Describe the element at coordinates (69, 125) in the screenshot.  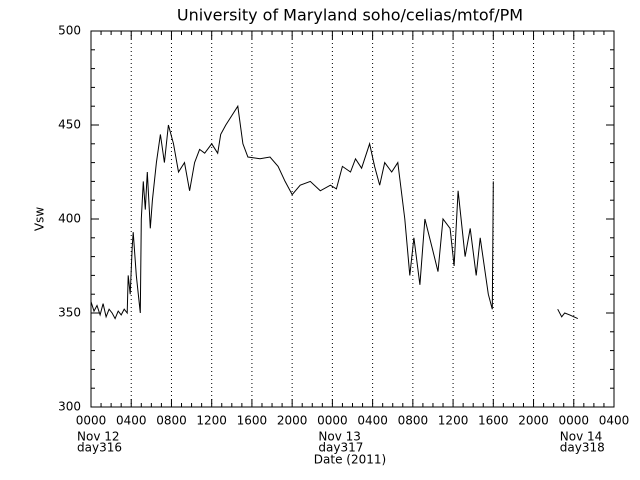
I see `y-tick-label: 450` at that location.